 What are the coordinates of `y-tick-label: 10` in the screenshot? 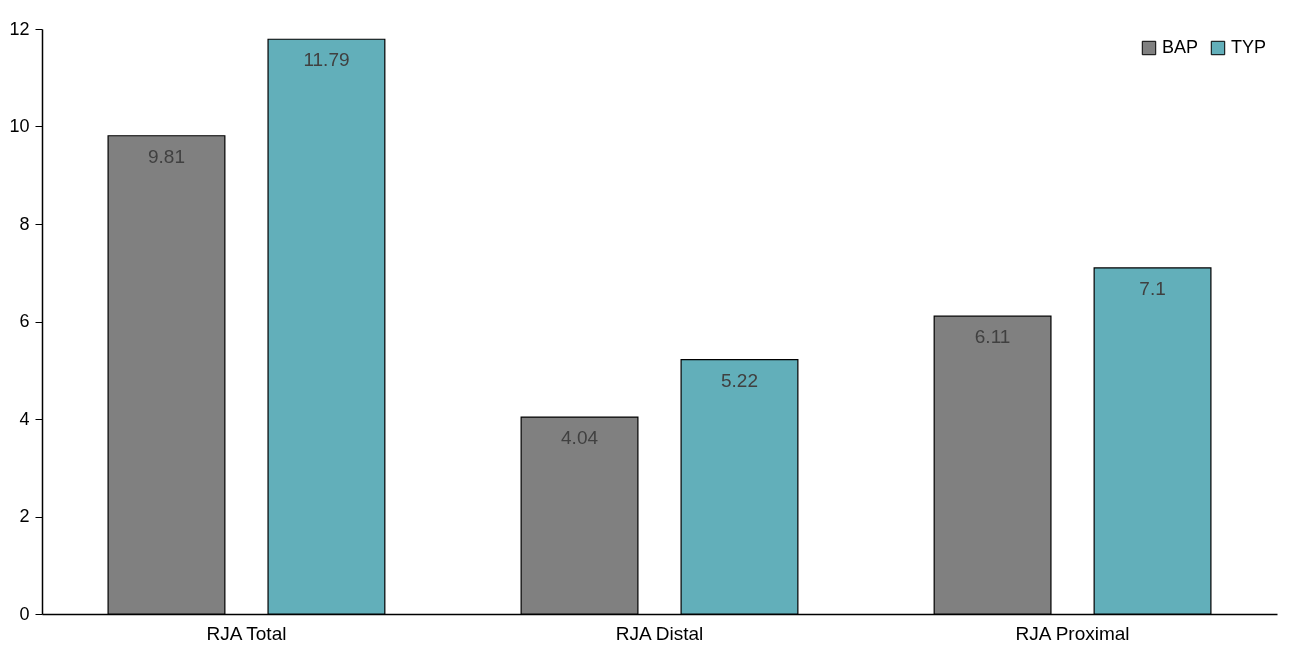 It's located at (19, 126).